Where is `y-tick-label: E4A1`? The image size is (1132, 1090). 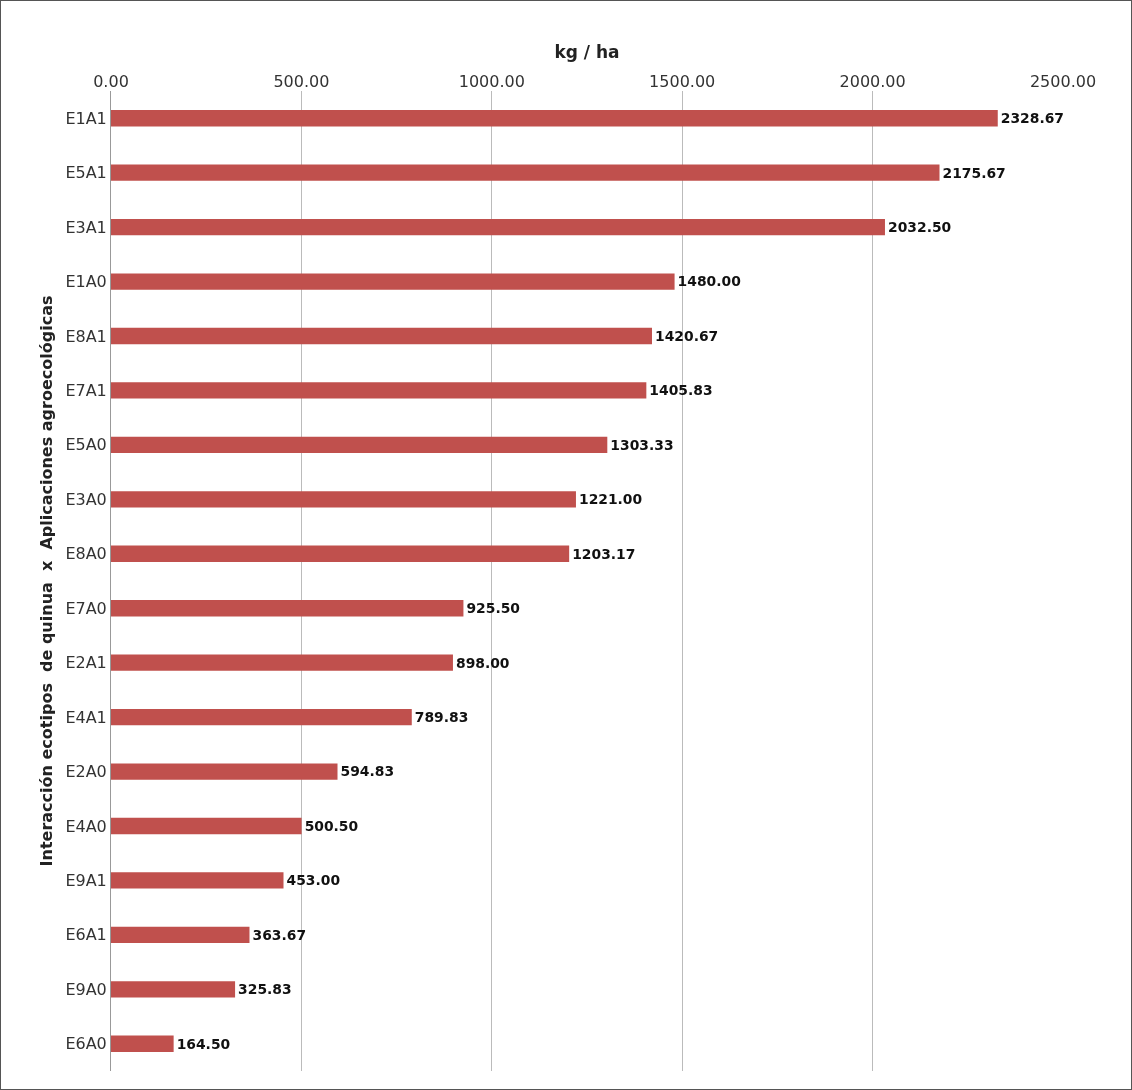
y-tick-label: E4A1 is located at coordinates (86, 717).